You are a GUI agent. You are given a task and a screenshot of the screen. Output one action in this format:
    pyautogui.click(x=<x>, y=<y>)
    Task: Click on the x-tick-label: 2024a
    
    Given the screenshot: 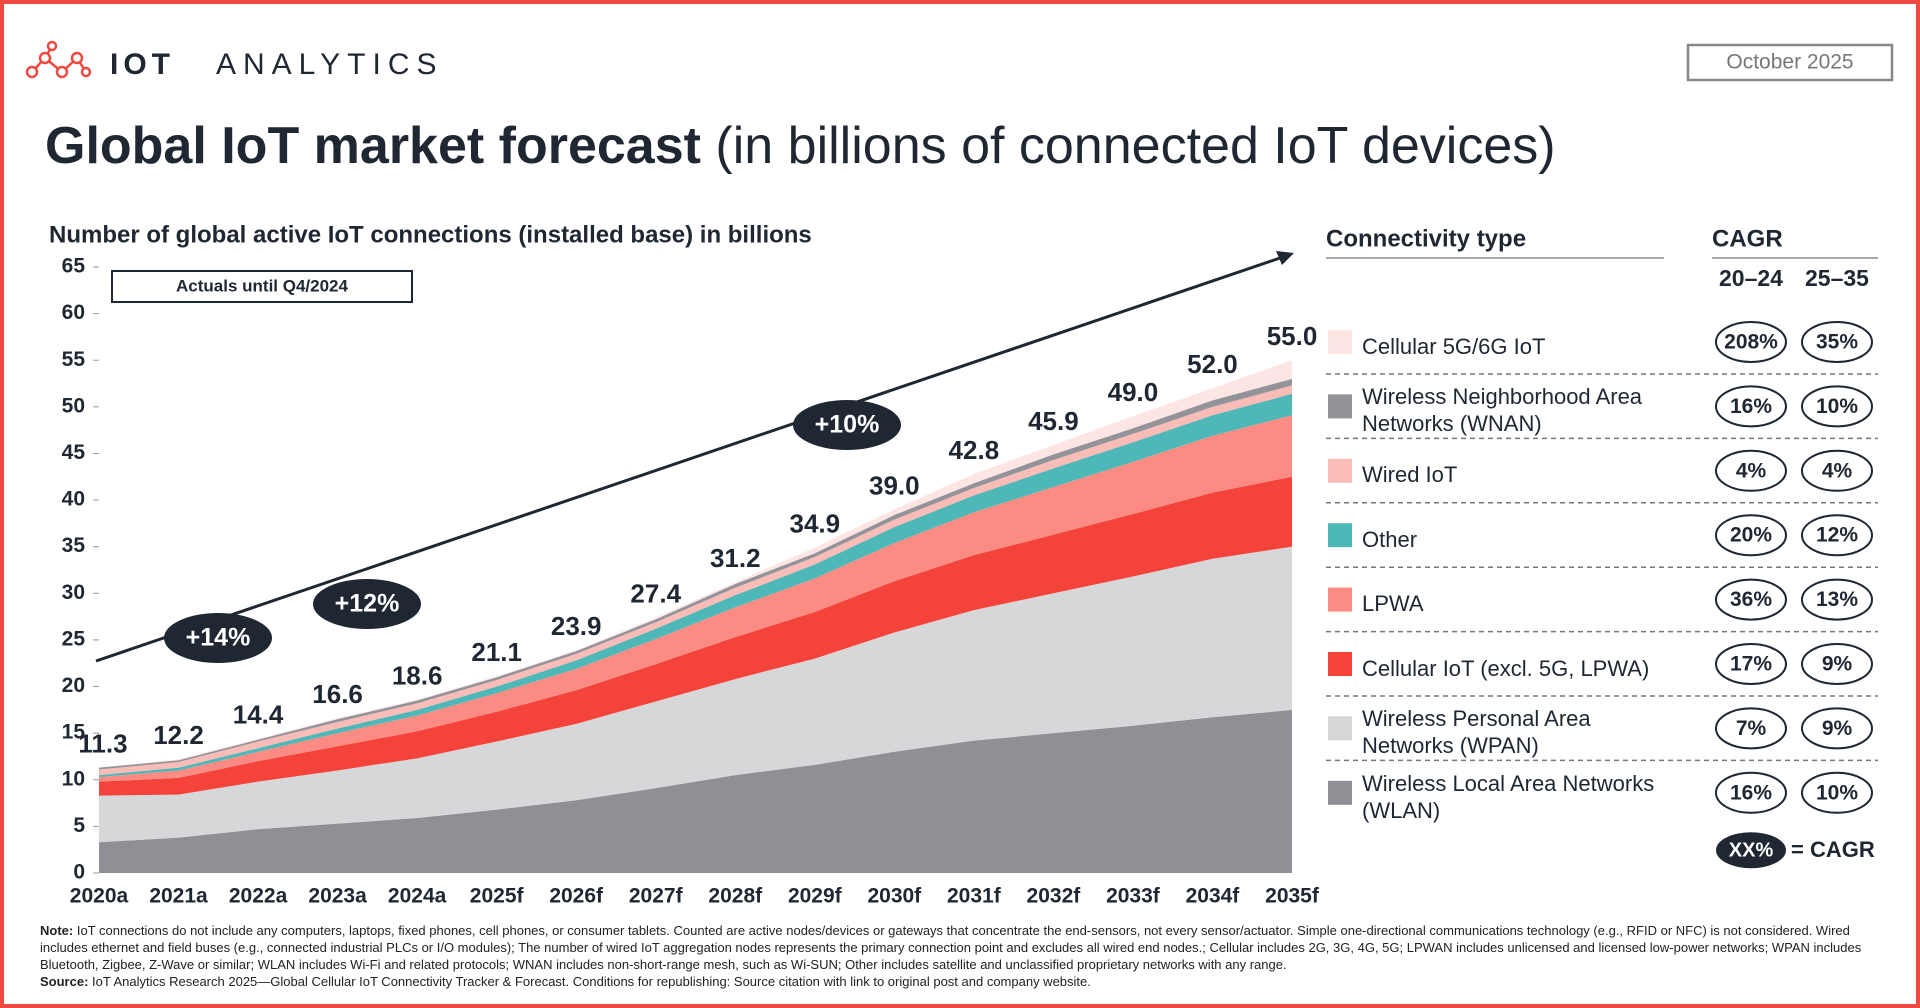 What is the action you would take?
    pyautogui.click(x=417, y=896)
    